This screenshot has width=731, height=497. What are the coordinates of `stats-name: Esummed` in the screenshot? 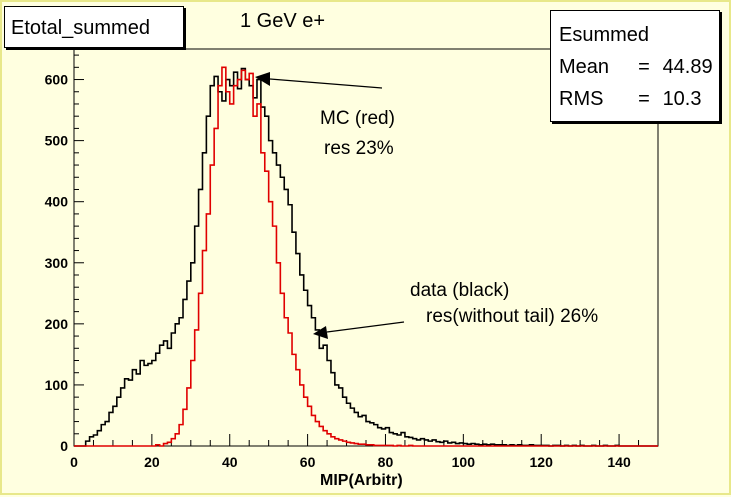 It's located at (604, 35).